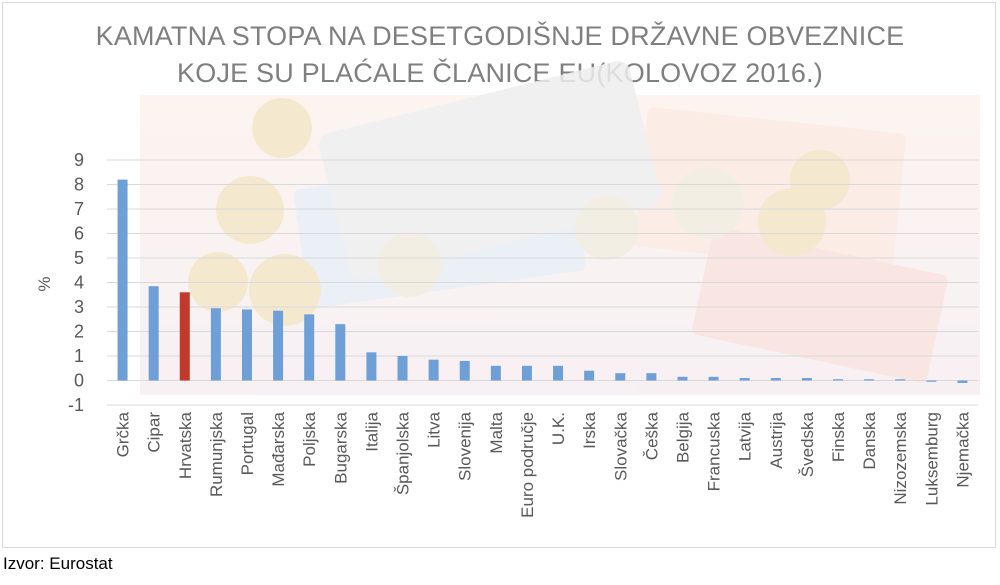  What do you see at coordinates (154, 432) in the screenshot?
I see `x-tick-label: Cipar` at bounding box center [154, 432].